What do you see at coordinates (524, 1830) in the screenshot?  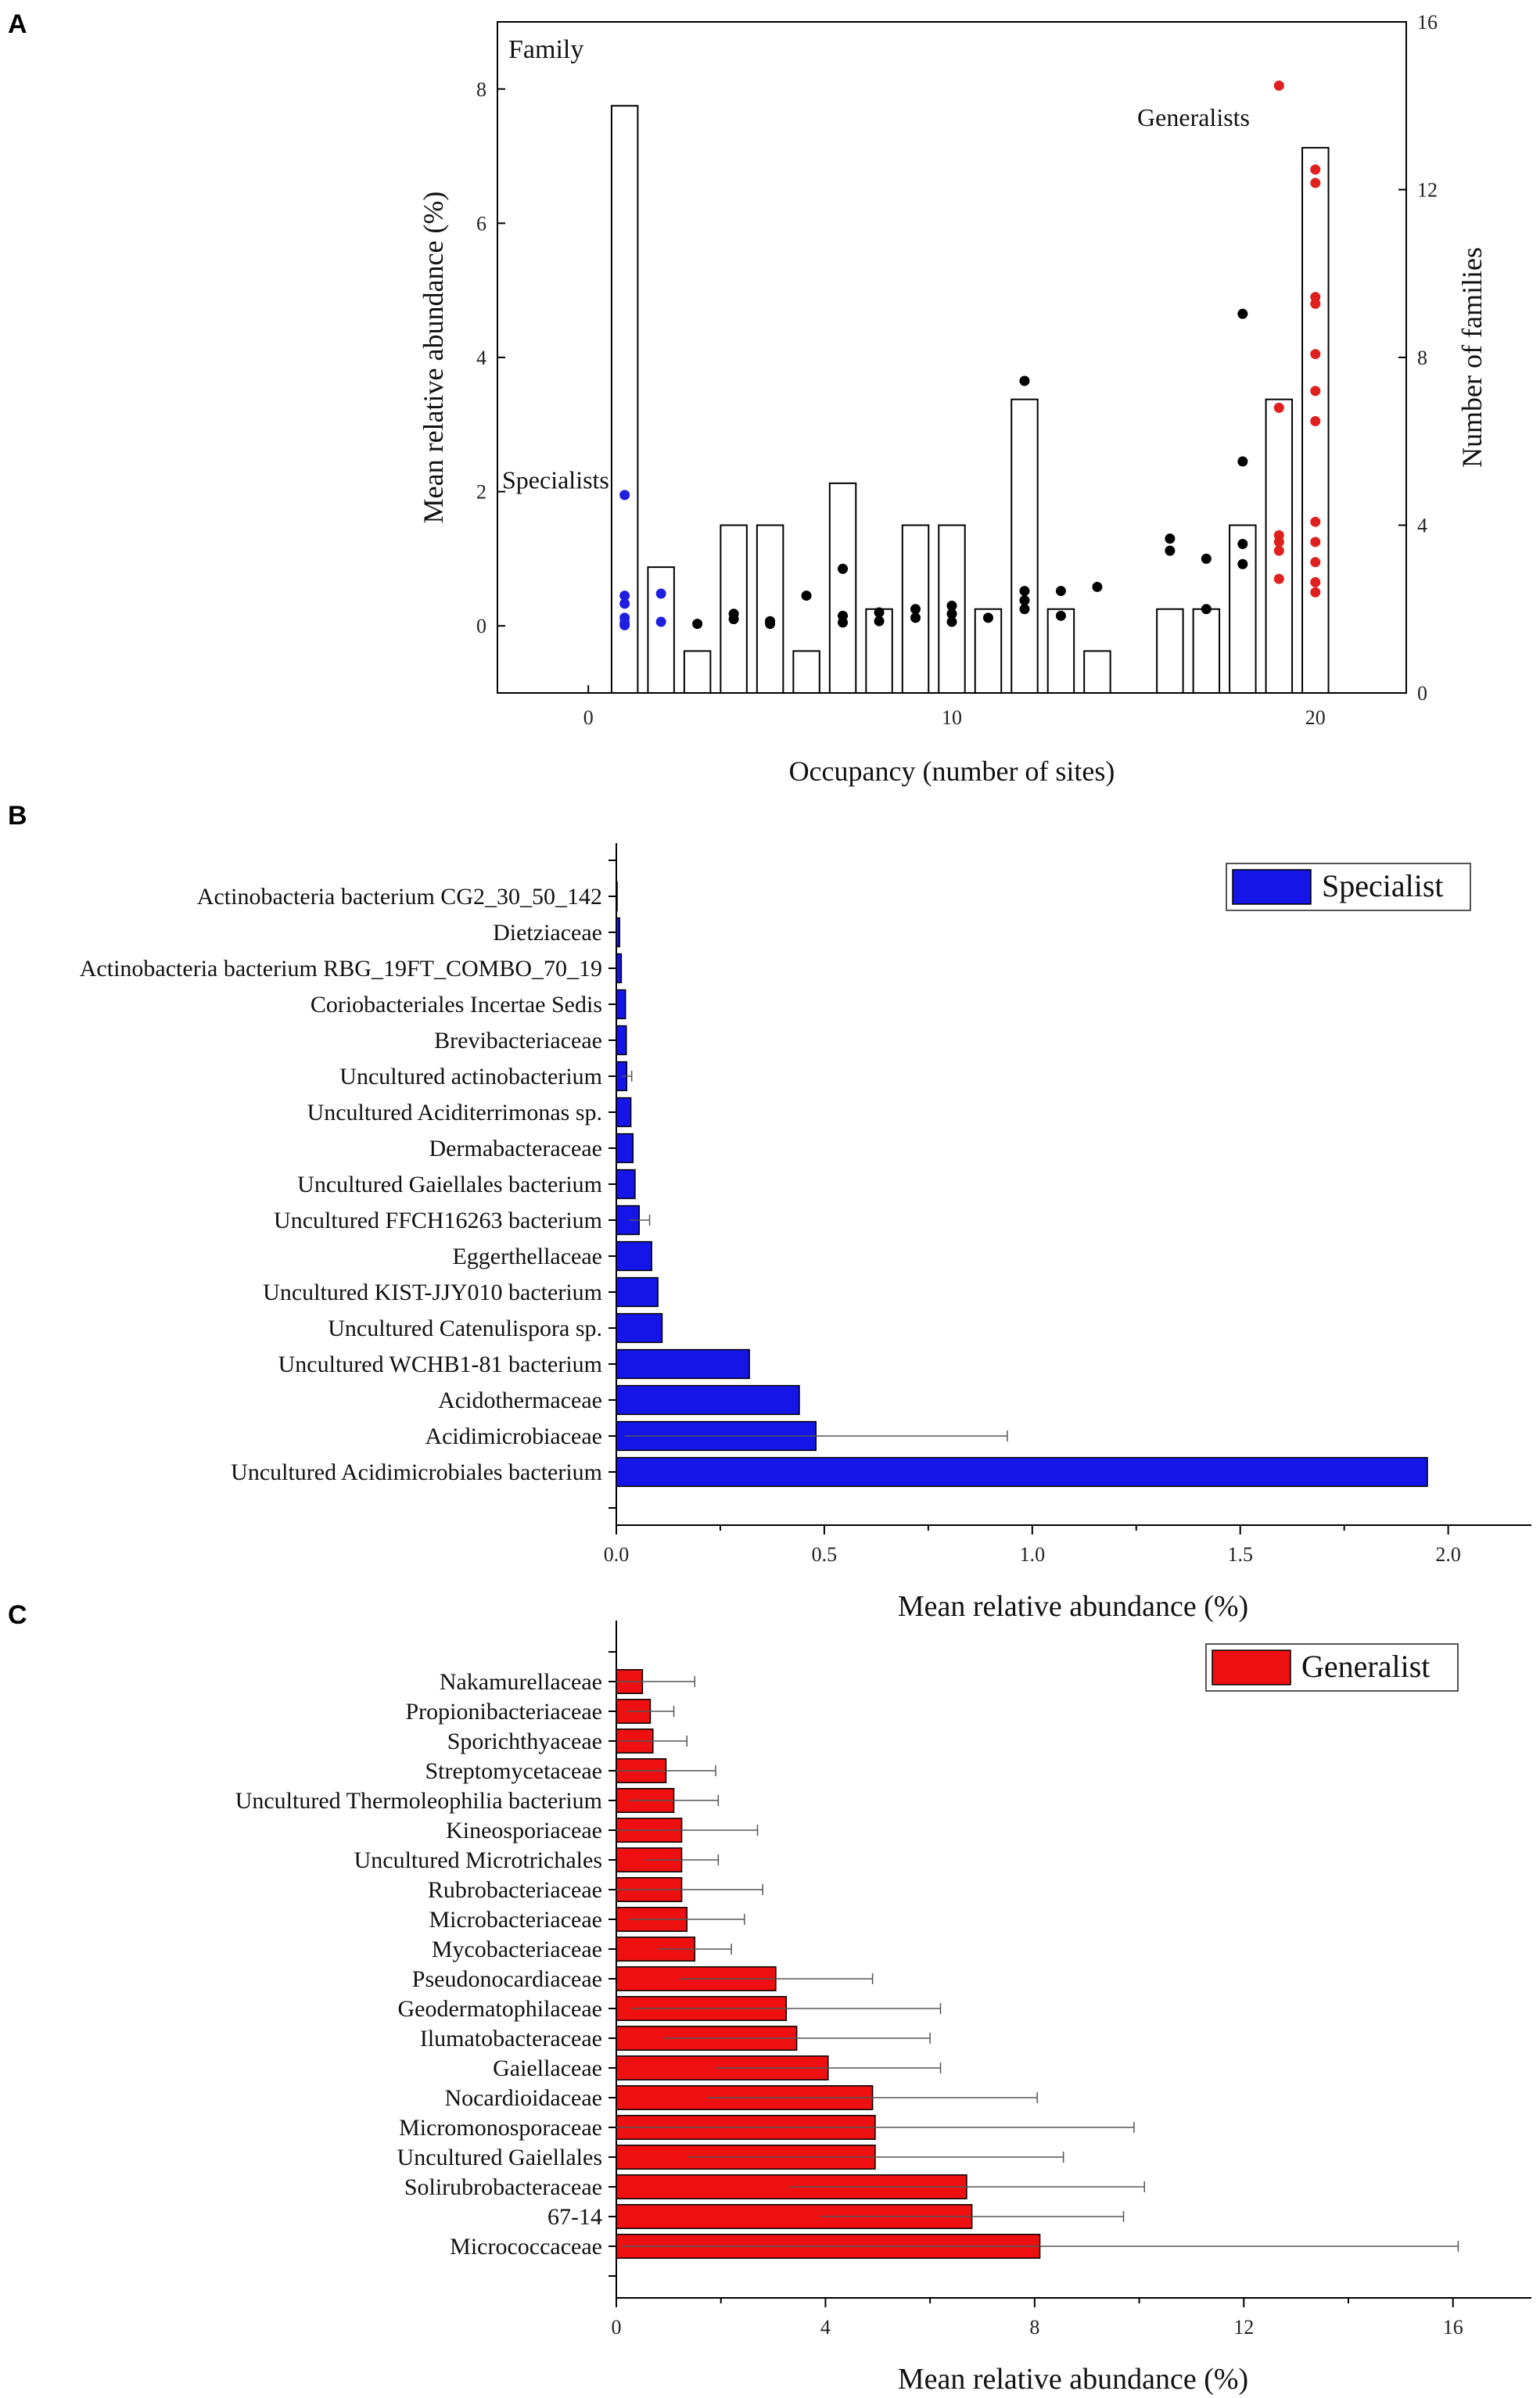 I see `panel-c-category-label: Kineosporiaceae` at bounding box center [524, 1830].